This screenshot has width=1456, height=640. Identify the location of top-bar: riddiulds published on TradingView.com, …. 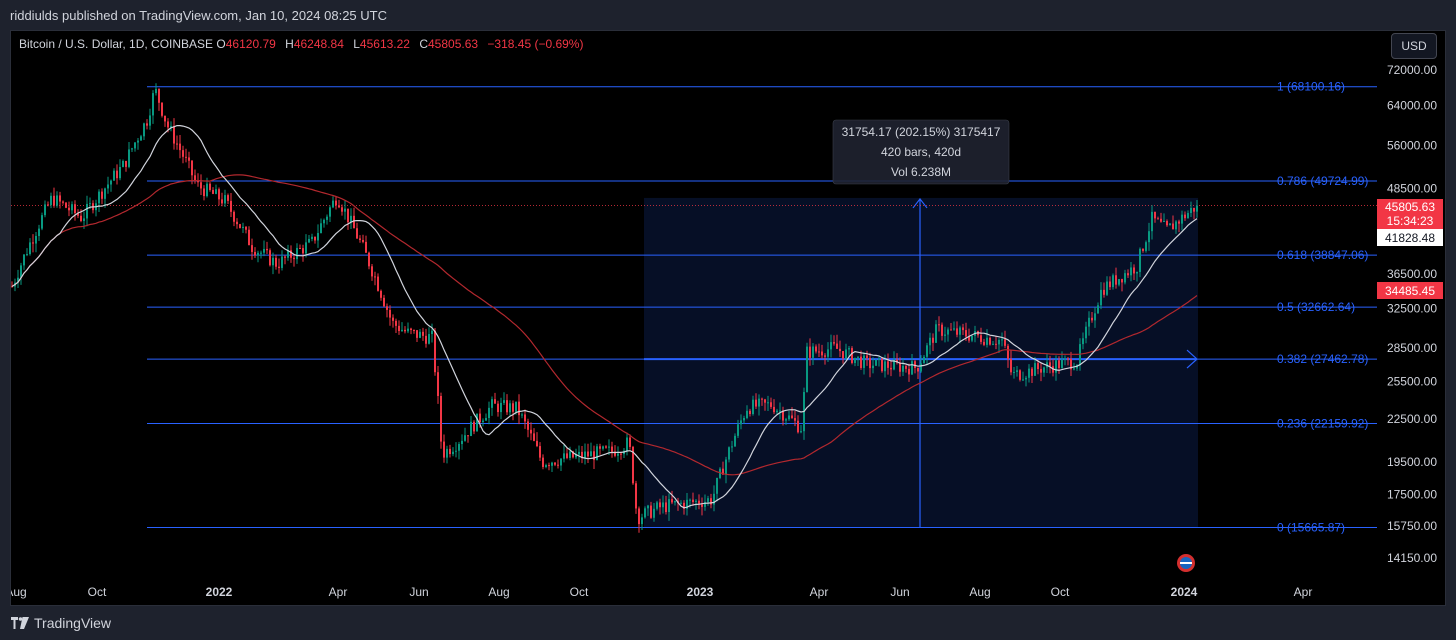
(728, 15).